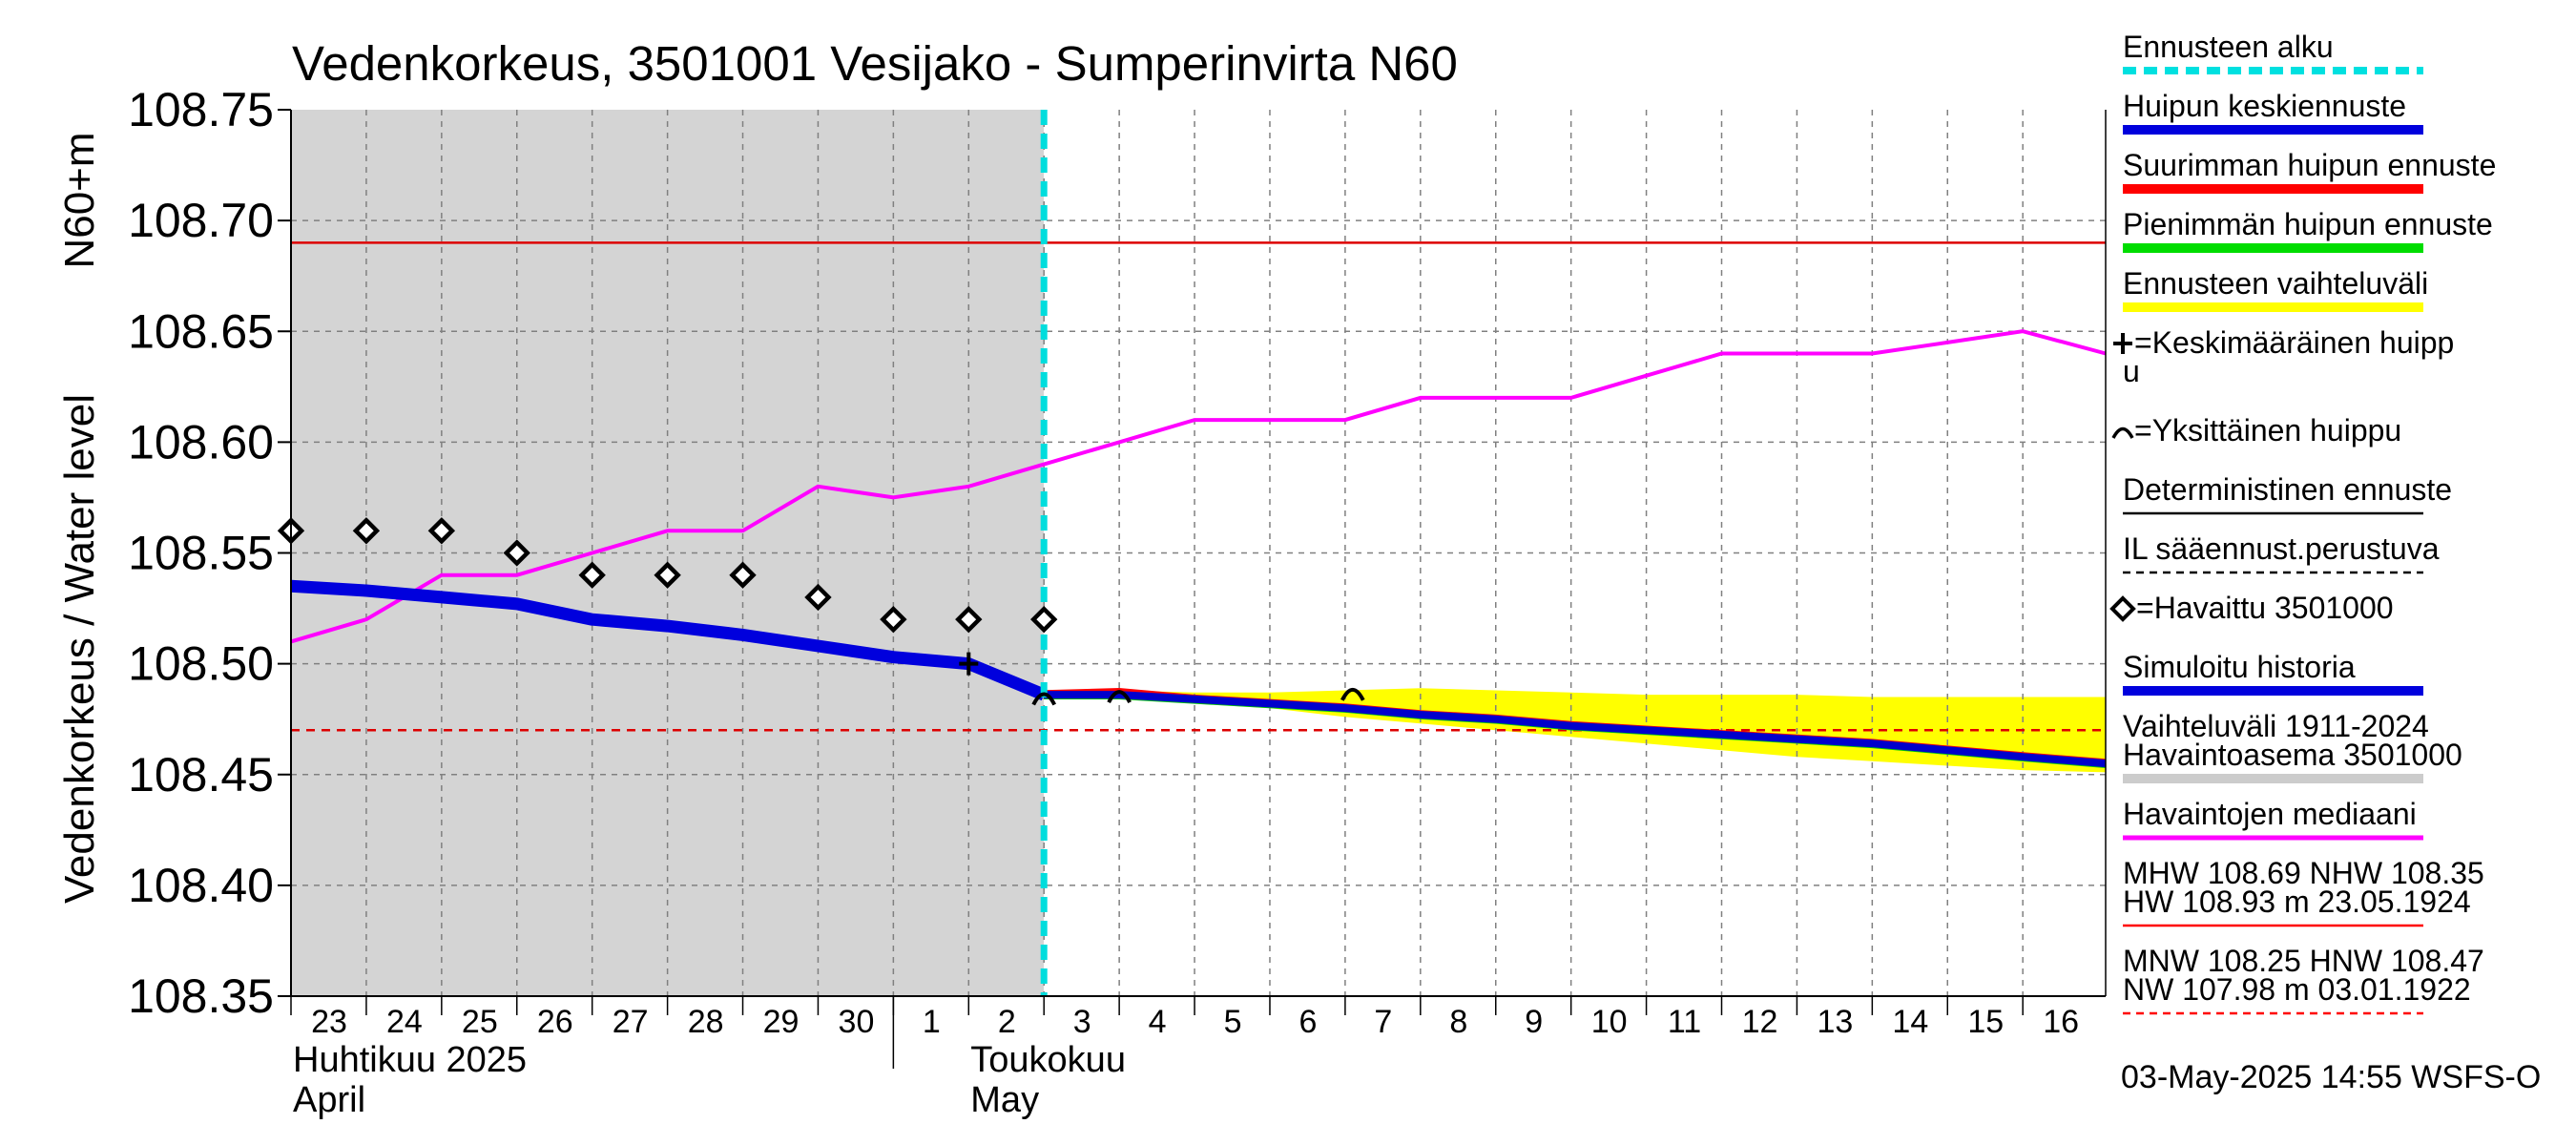 The width and height of the screenshot is (2576, 1145). What do you see at coordinates (1575, 730) in the screenshot?
I see `forecast-mean-line` at bounding box center [1575, 730].